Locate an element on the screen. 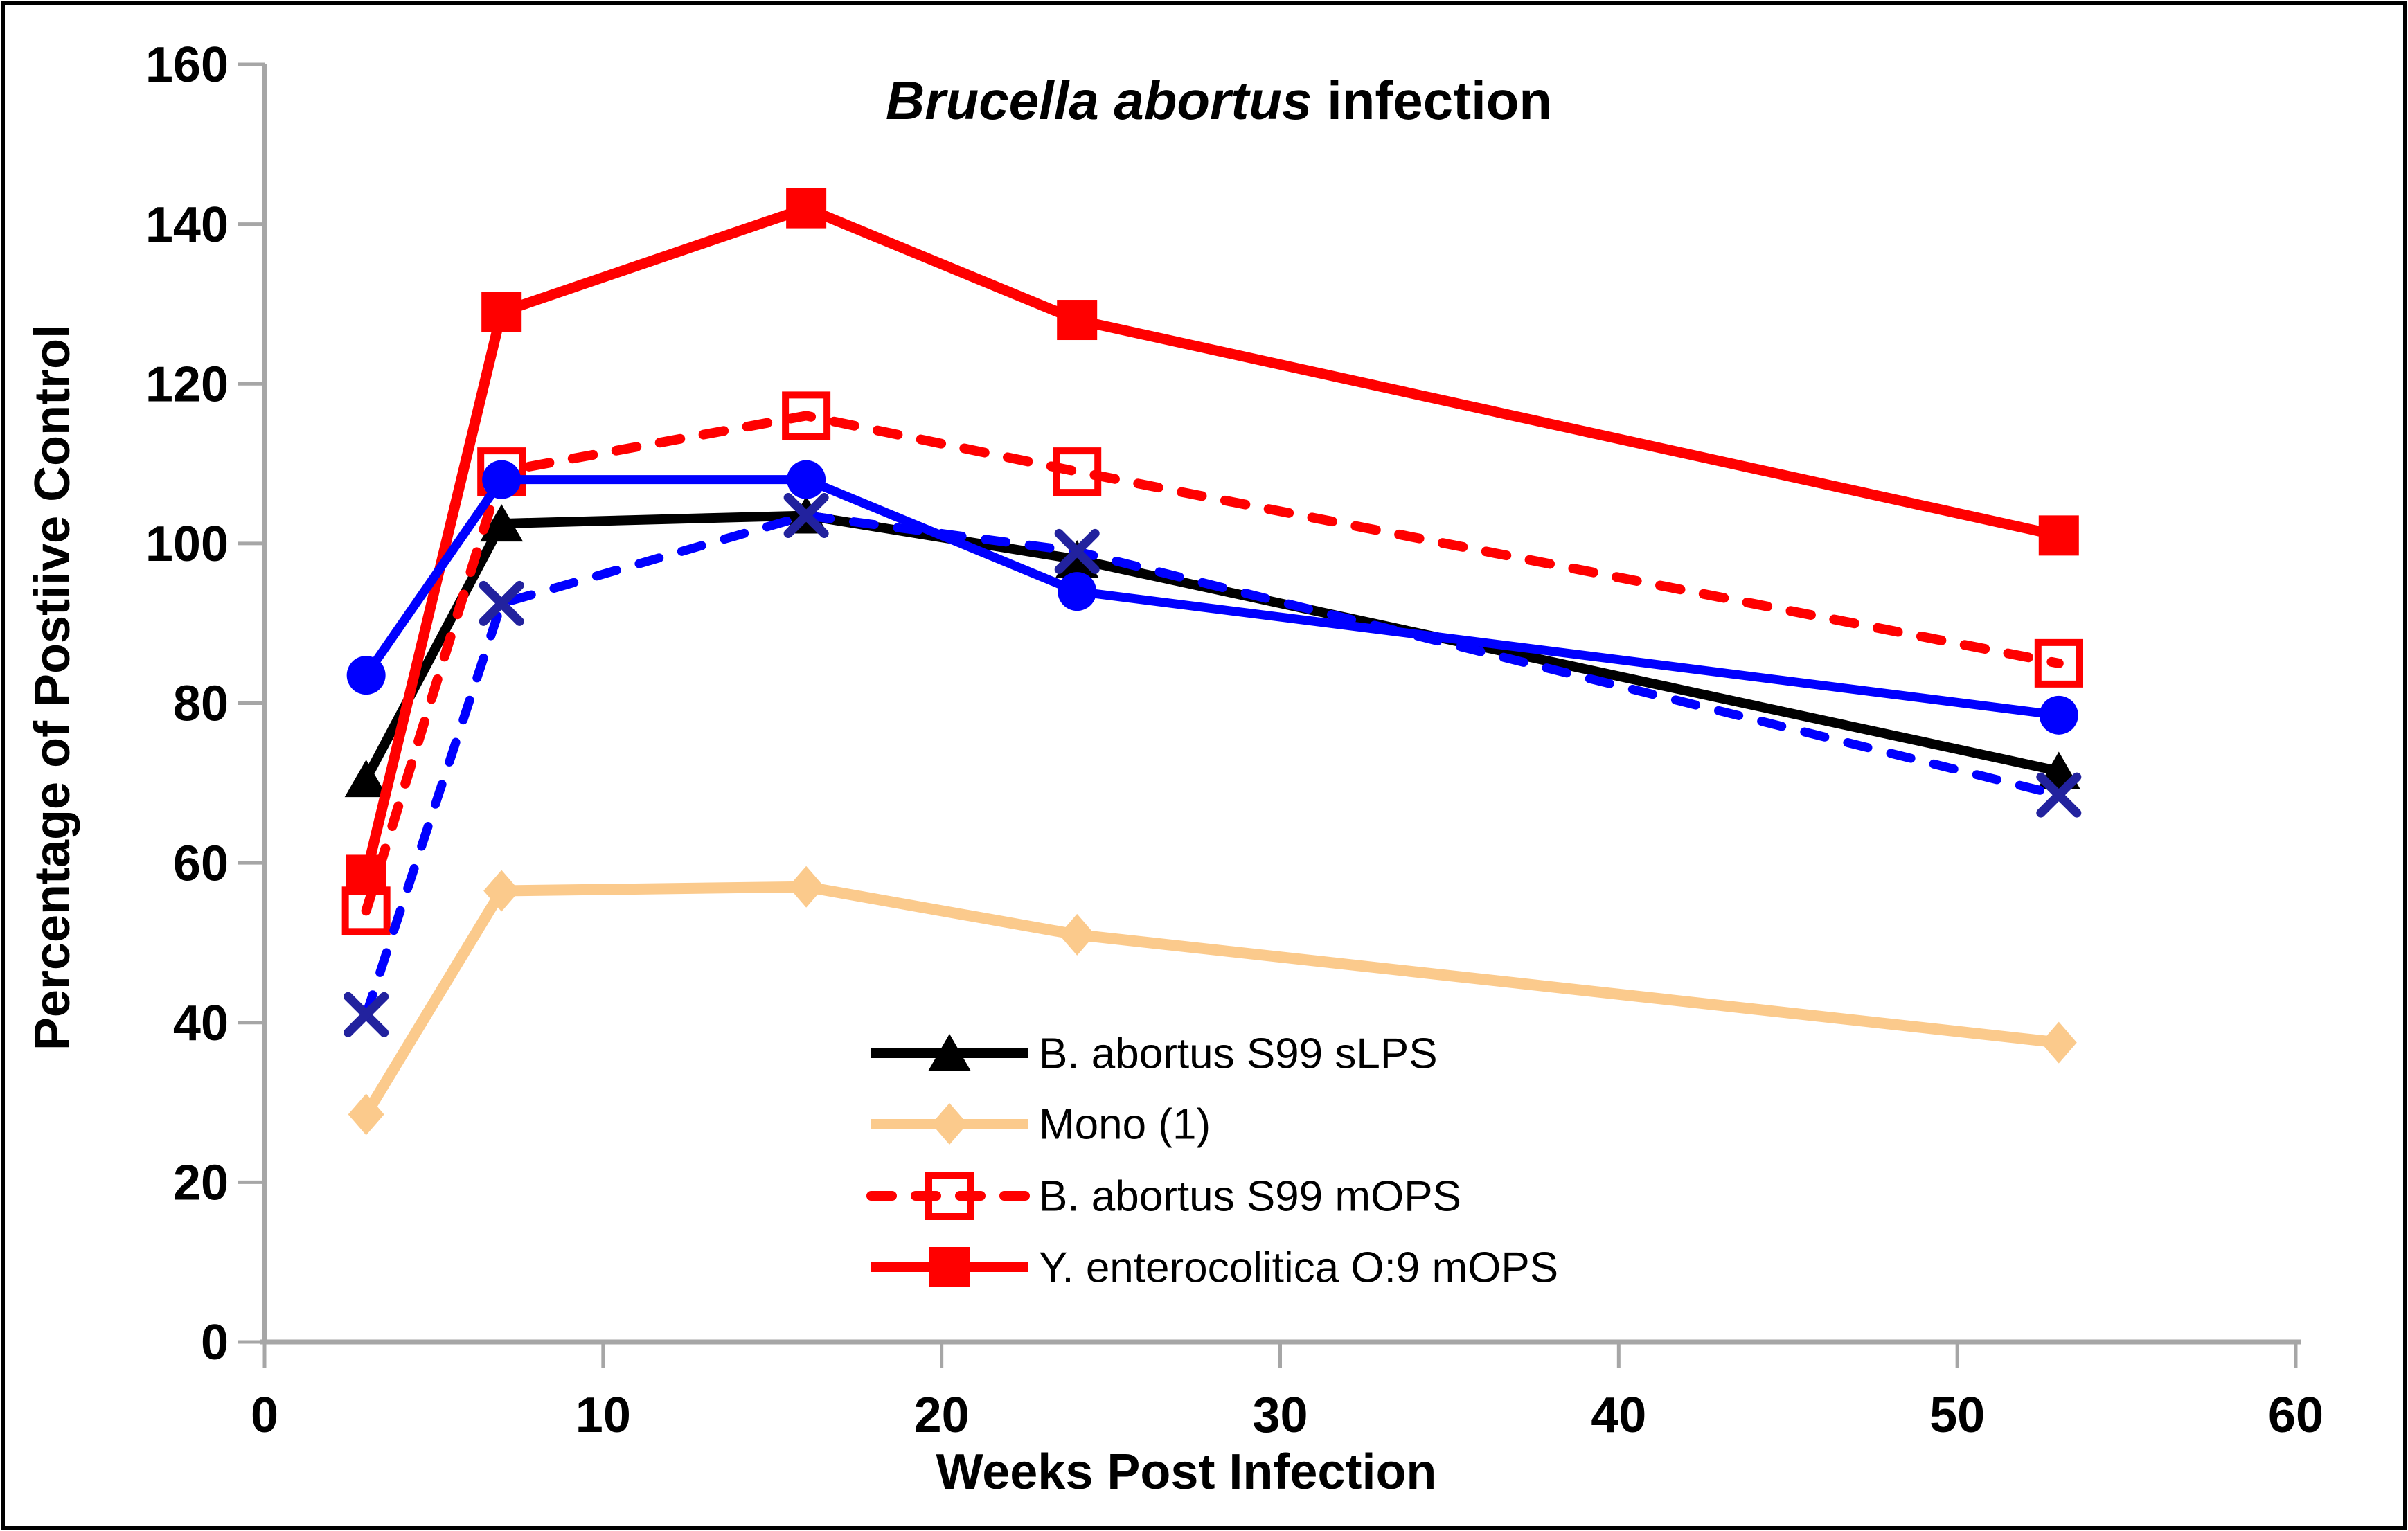 This screenshot has height=1531, width=2408. y-tick-label: 120 is located at coordinates (187, 384).